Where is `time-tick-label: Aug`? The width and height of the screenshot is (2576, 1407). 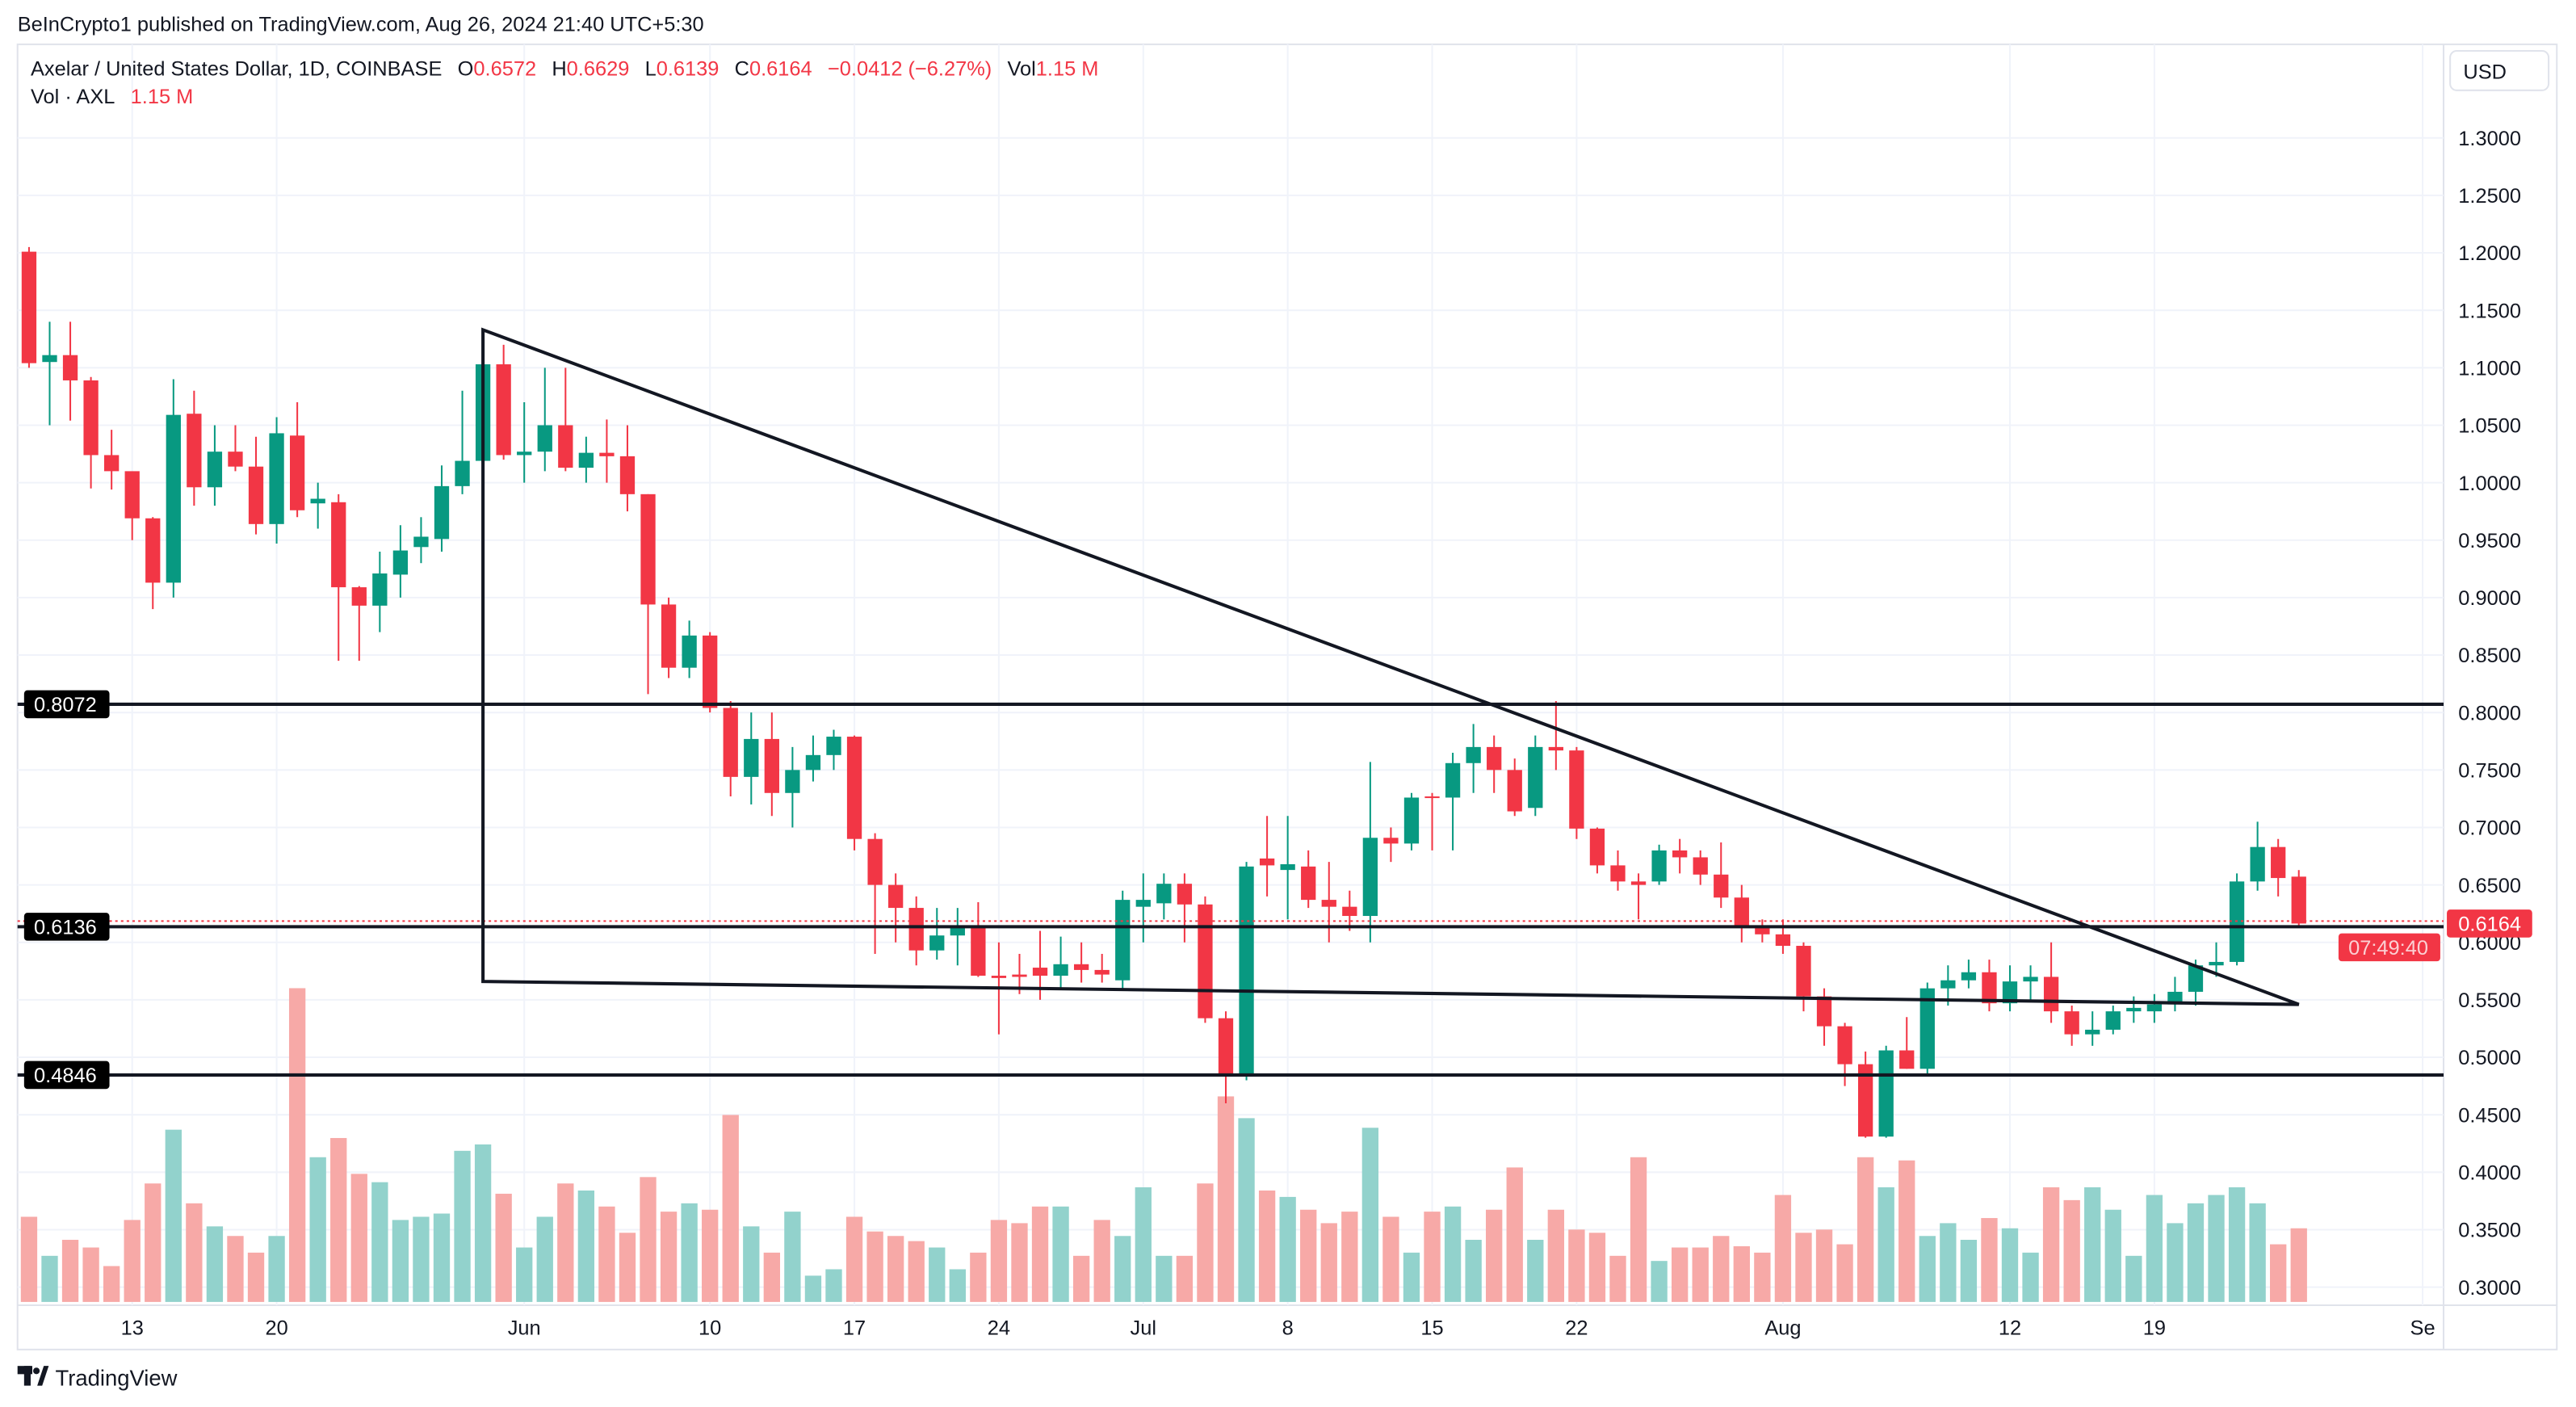
time-tick-label: Aug is located at coordinates (1783, 1328).